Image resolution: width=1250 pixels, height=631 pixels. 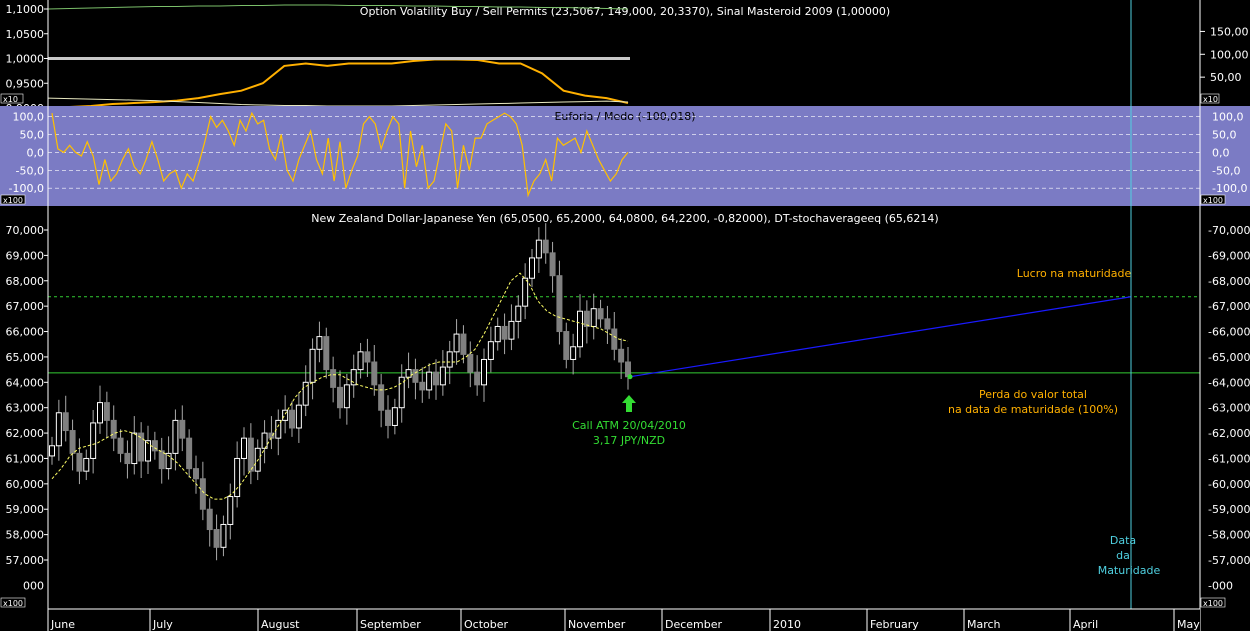 I want to click on volatility-left-tick: 0,9500, so click(x=25, y=83).